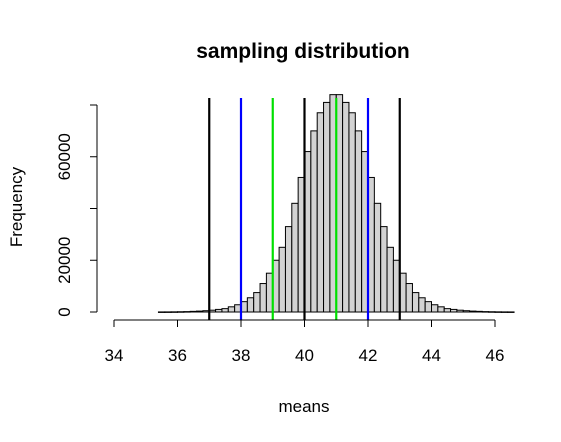 The height and width of the screenshot is (442, 561). Describe the element at coordinates (177, 355) in the screenshot. I see `x-tick-label: 36` at that location.